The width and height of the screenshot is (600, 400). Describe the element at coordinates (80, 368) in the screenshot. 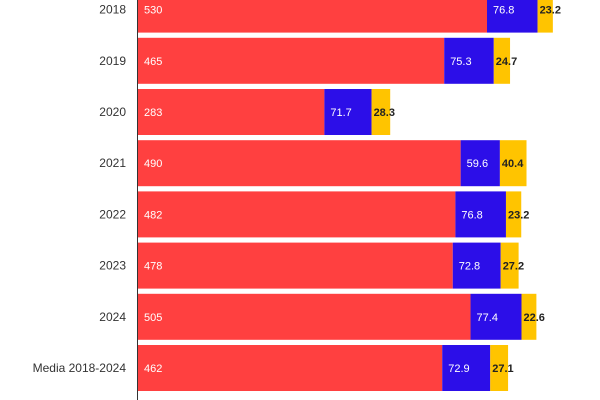

I see `category-label: Media 2018-2024` at that location.